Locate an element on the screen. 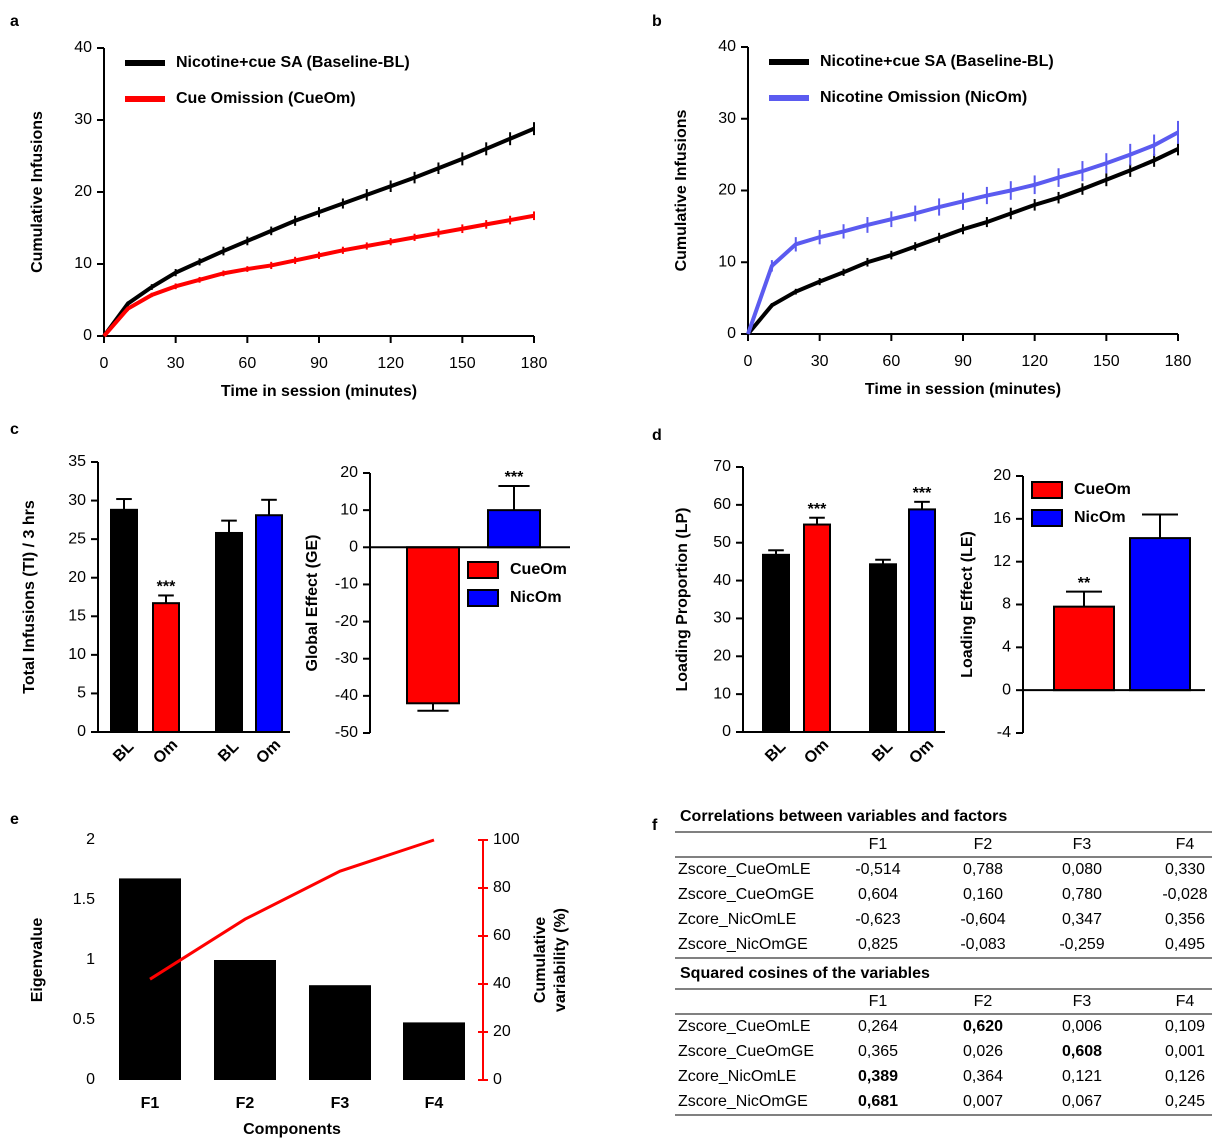 This screenshot has width=1212, height=1144. table-cell: -0,623 is located at coordinates (877, 919).